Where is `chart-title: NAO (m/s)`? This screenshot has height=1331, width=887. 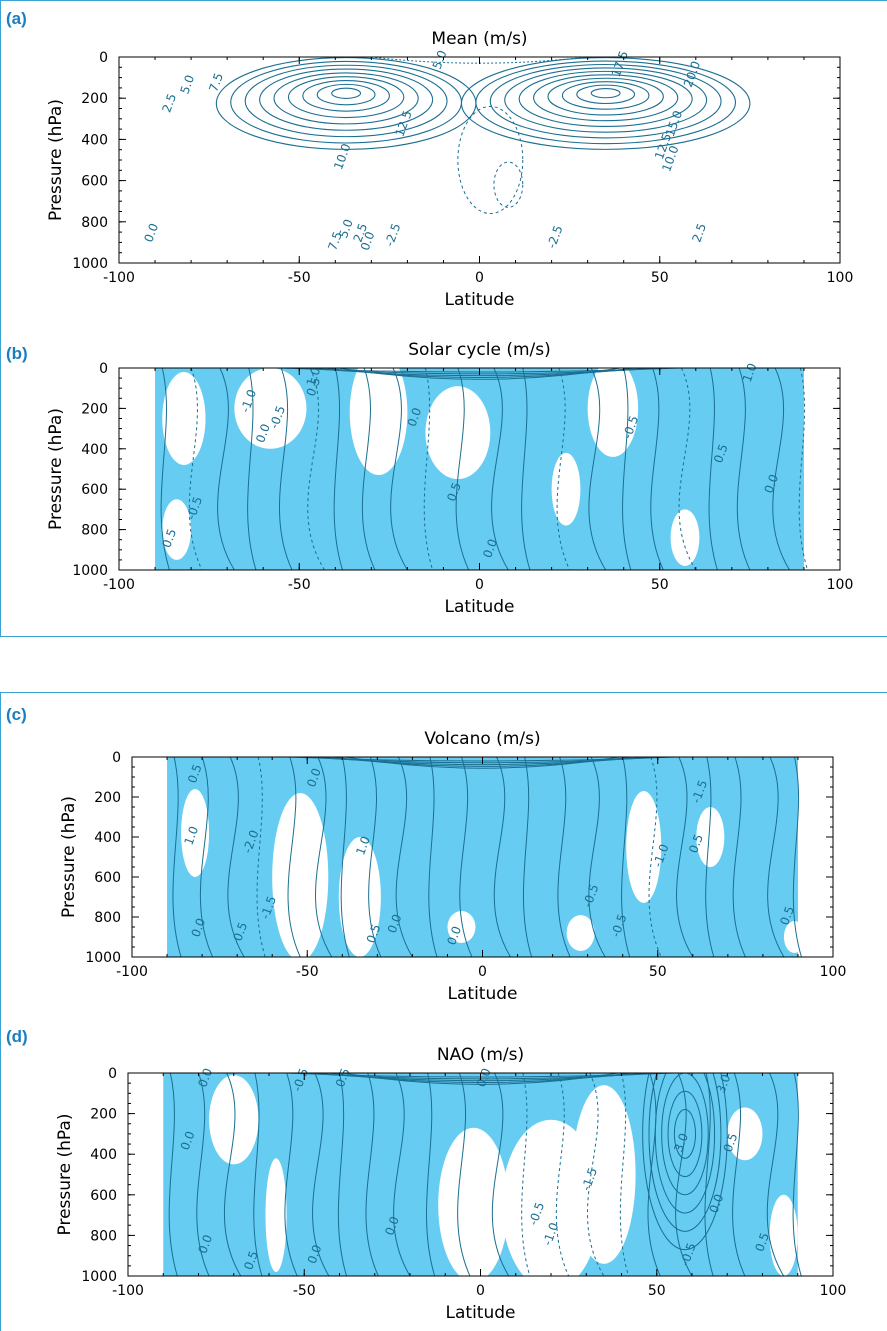
chart-title: NAO (m/s) is located at coordinates (480, 1055).